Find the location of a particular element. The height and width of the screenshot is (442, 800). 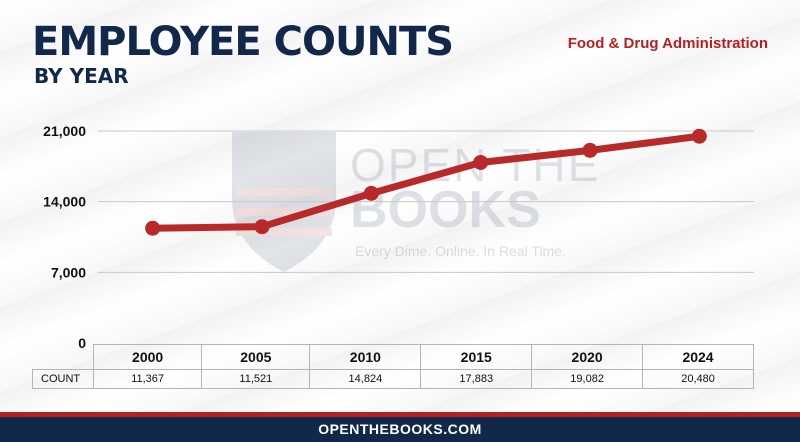

table-year: 2000 is located at coordinates (147, 357).